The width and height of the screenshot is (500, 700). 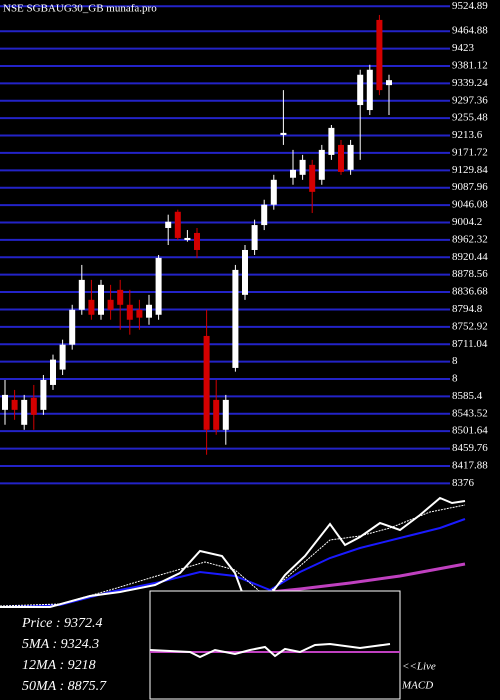 I want to click on y-tick-label: 9087.96, so click(x=470, y=187).